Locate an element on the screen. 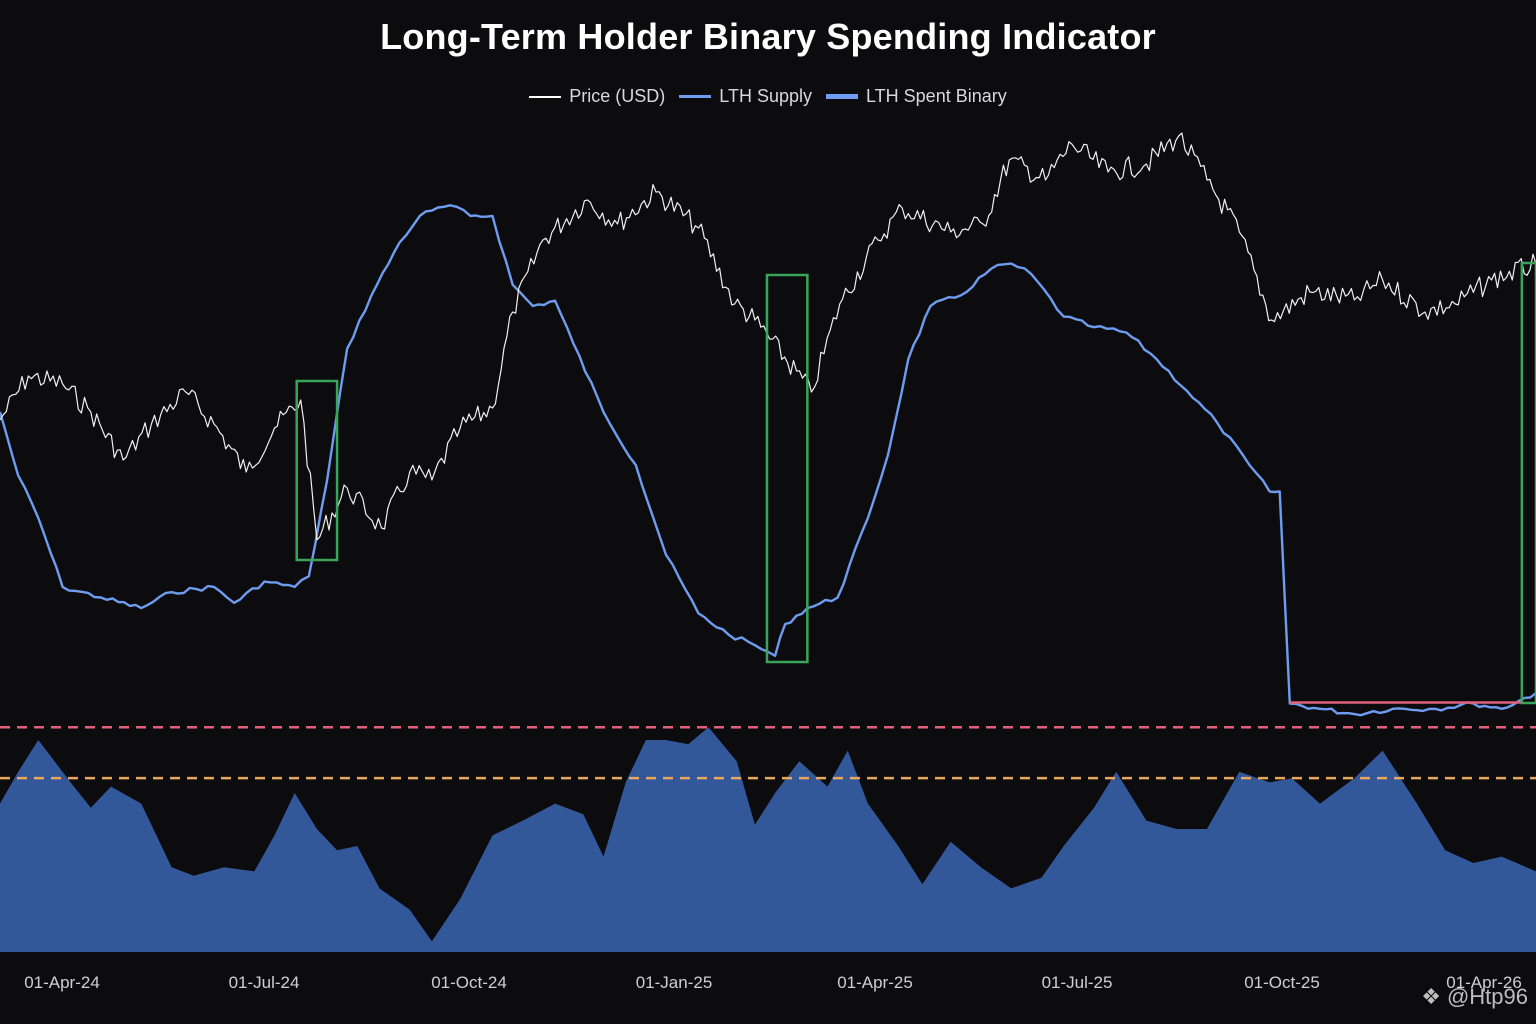  legend-item-supply: LTH Supply is located at coordinates (745, 96).